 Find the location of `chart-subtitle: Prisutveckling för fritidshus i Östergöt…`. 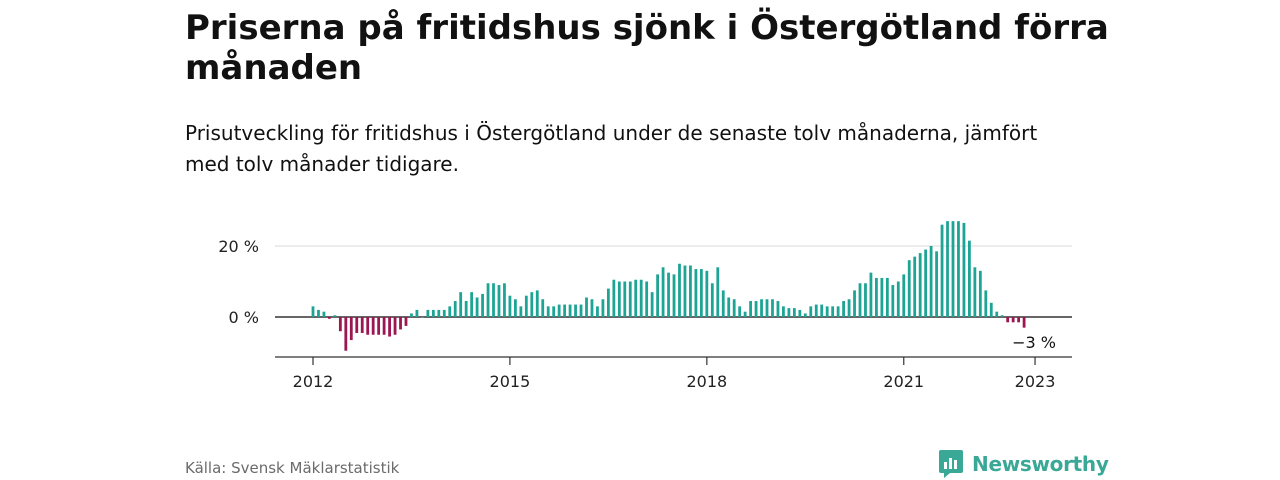

chart-subtitle: Prisutveckling för fritidshus i Östergöt… is located at coordinates (611, 148).